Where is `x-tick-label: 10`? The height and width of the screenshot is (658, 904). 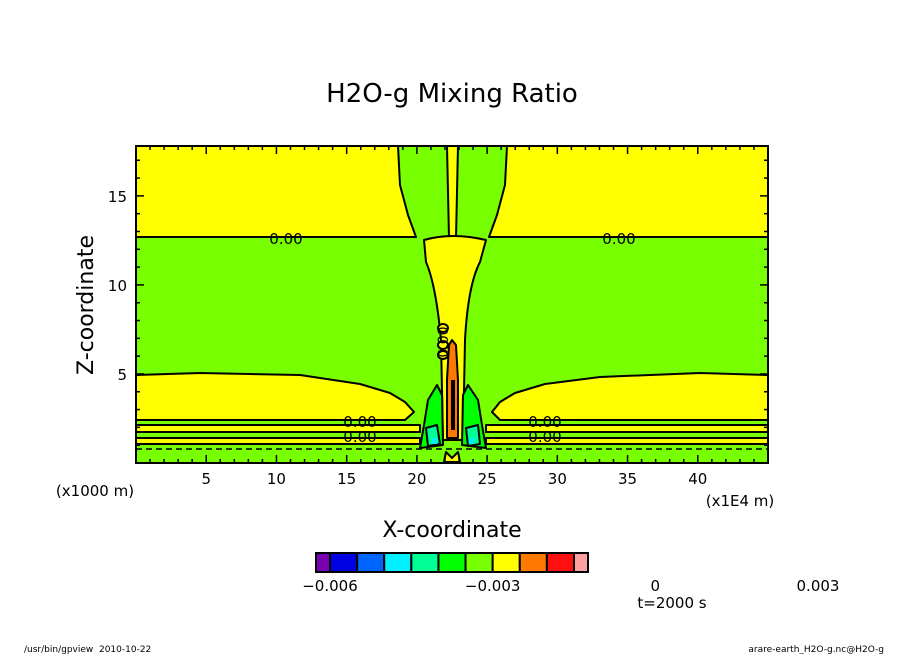 x-tick-label: 10 is located at coordinates (276, 479).